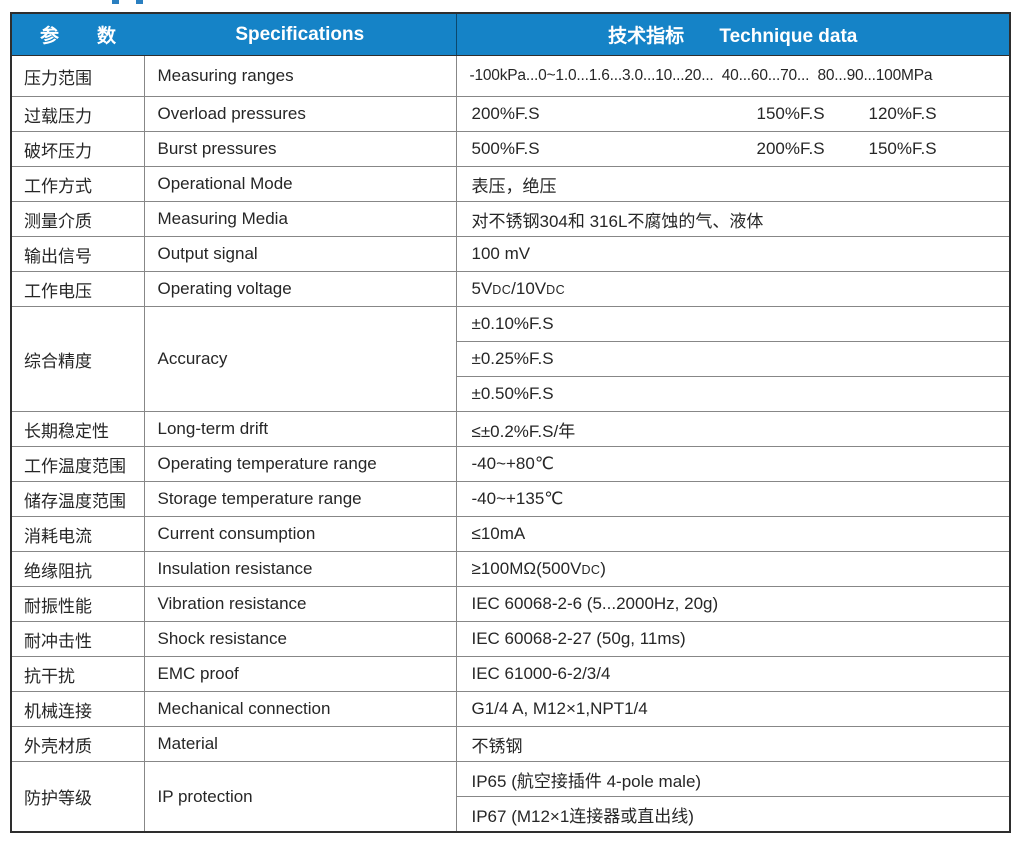 This screenshot has width=1019, height=847. I want to click on header-parameter: 参数, so click(77, 34).